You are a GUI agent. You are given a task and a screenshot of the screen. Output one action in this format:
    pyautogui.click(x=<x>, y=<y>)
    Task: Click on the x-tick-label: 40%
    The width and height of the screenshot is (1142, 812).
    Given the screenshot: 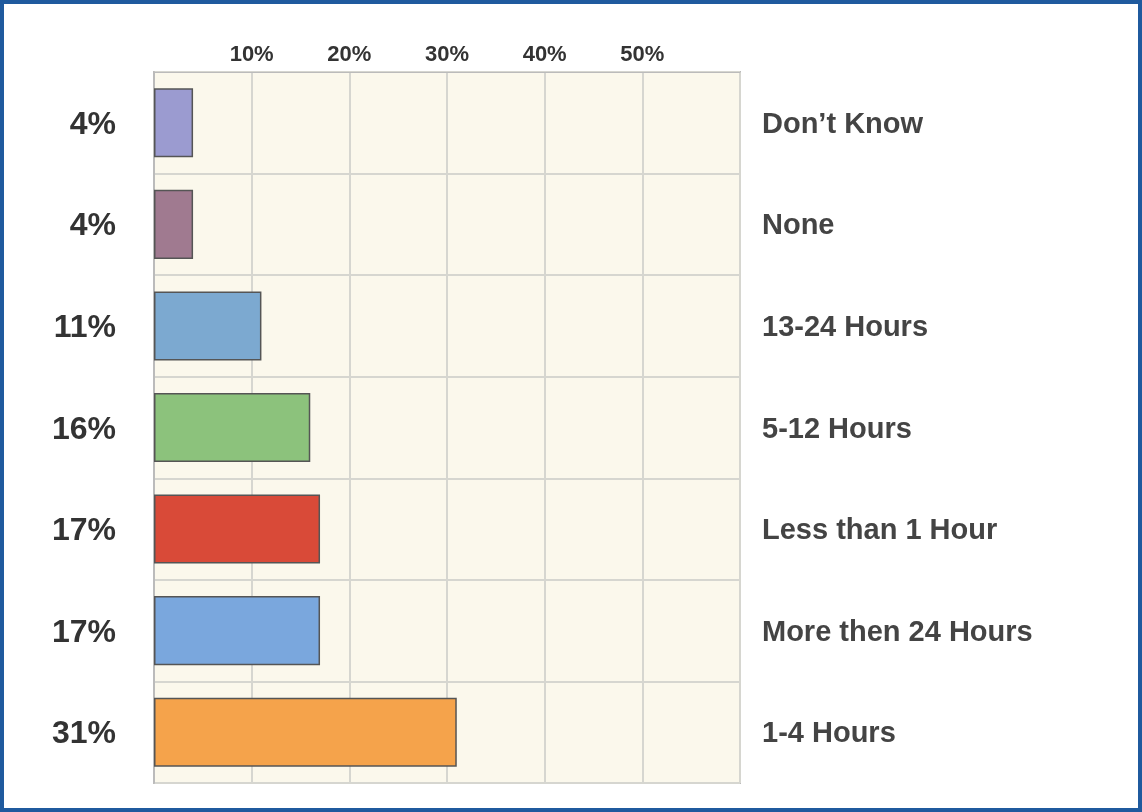 What is the action you would take?
    pyautogui.click(x=544, y=53)
    